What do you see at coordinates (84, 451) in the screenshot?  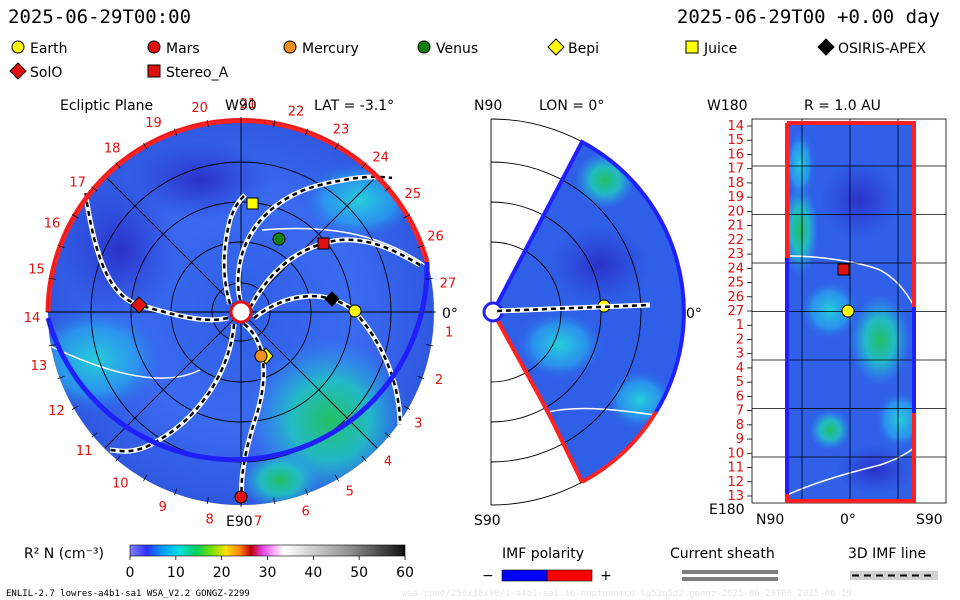 I see `carrington-number: 11` at bounding box center [84, 451].